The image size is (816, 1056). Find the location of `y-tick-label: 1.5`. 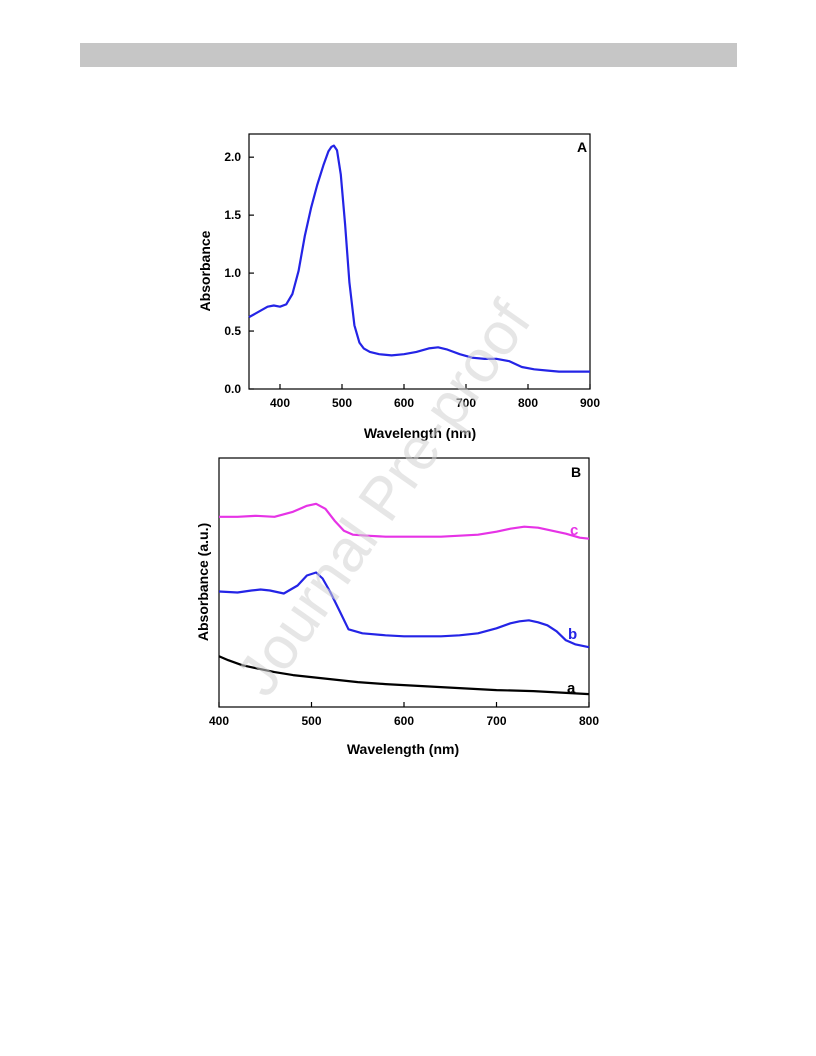

y-tick-label: 1.5 is located at coordinates (232, 215).